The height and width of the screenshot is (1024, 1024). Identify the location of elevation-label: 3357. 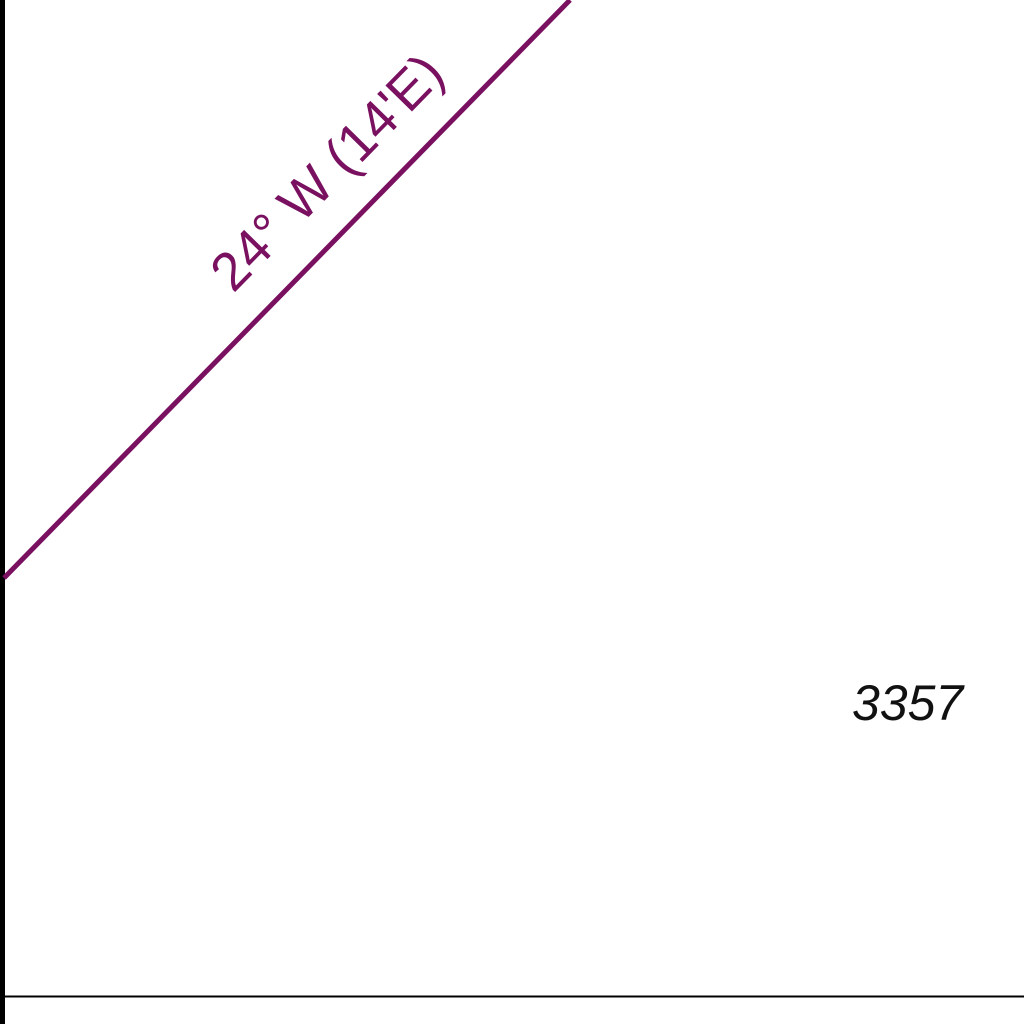
(908, 703).